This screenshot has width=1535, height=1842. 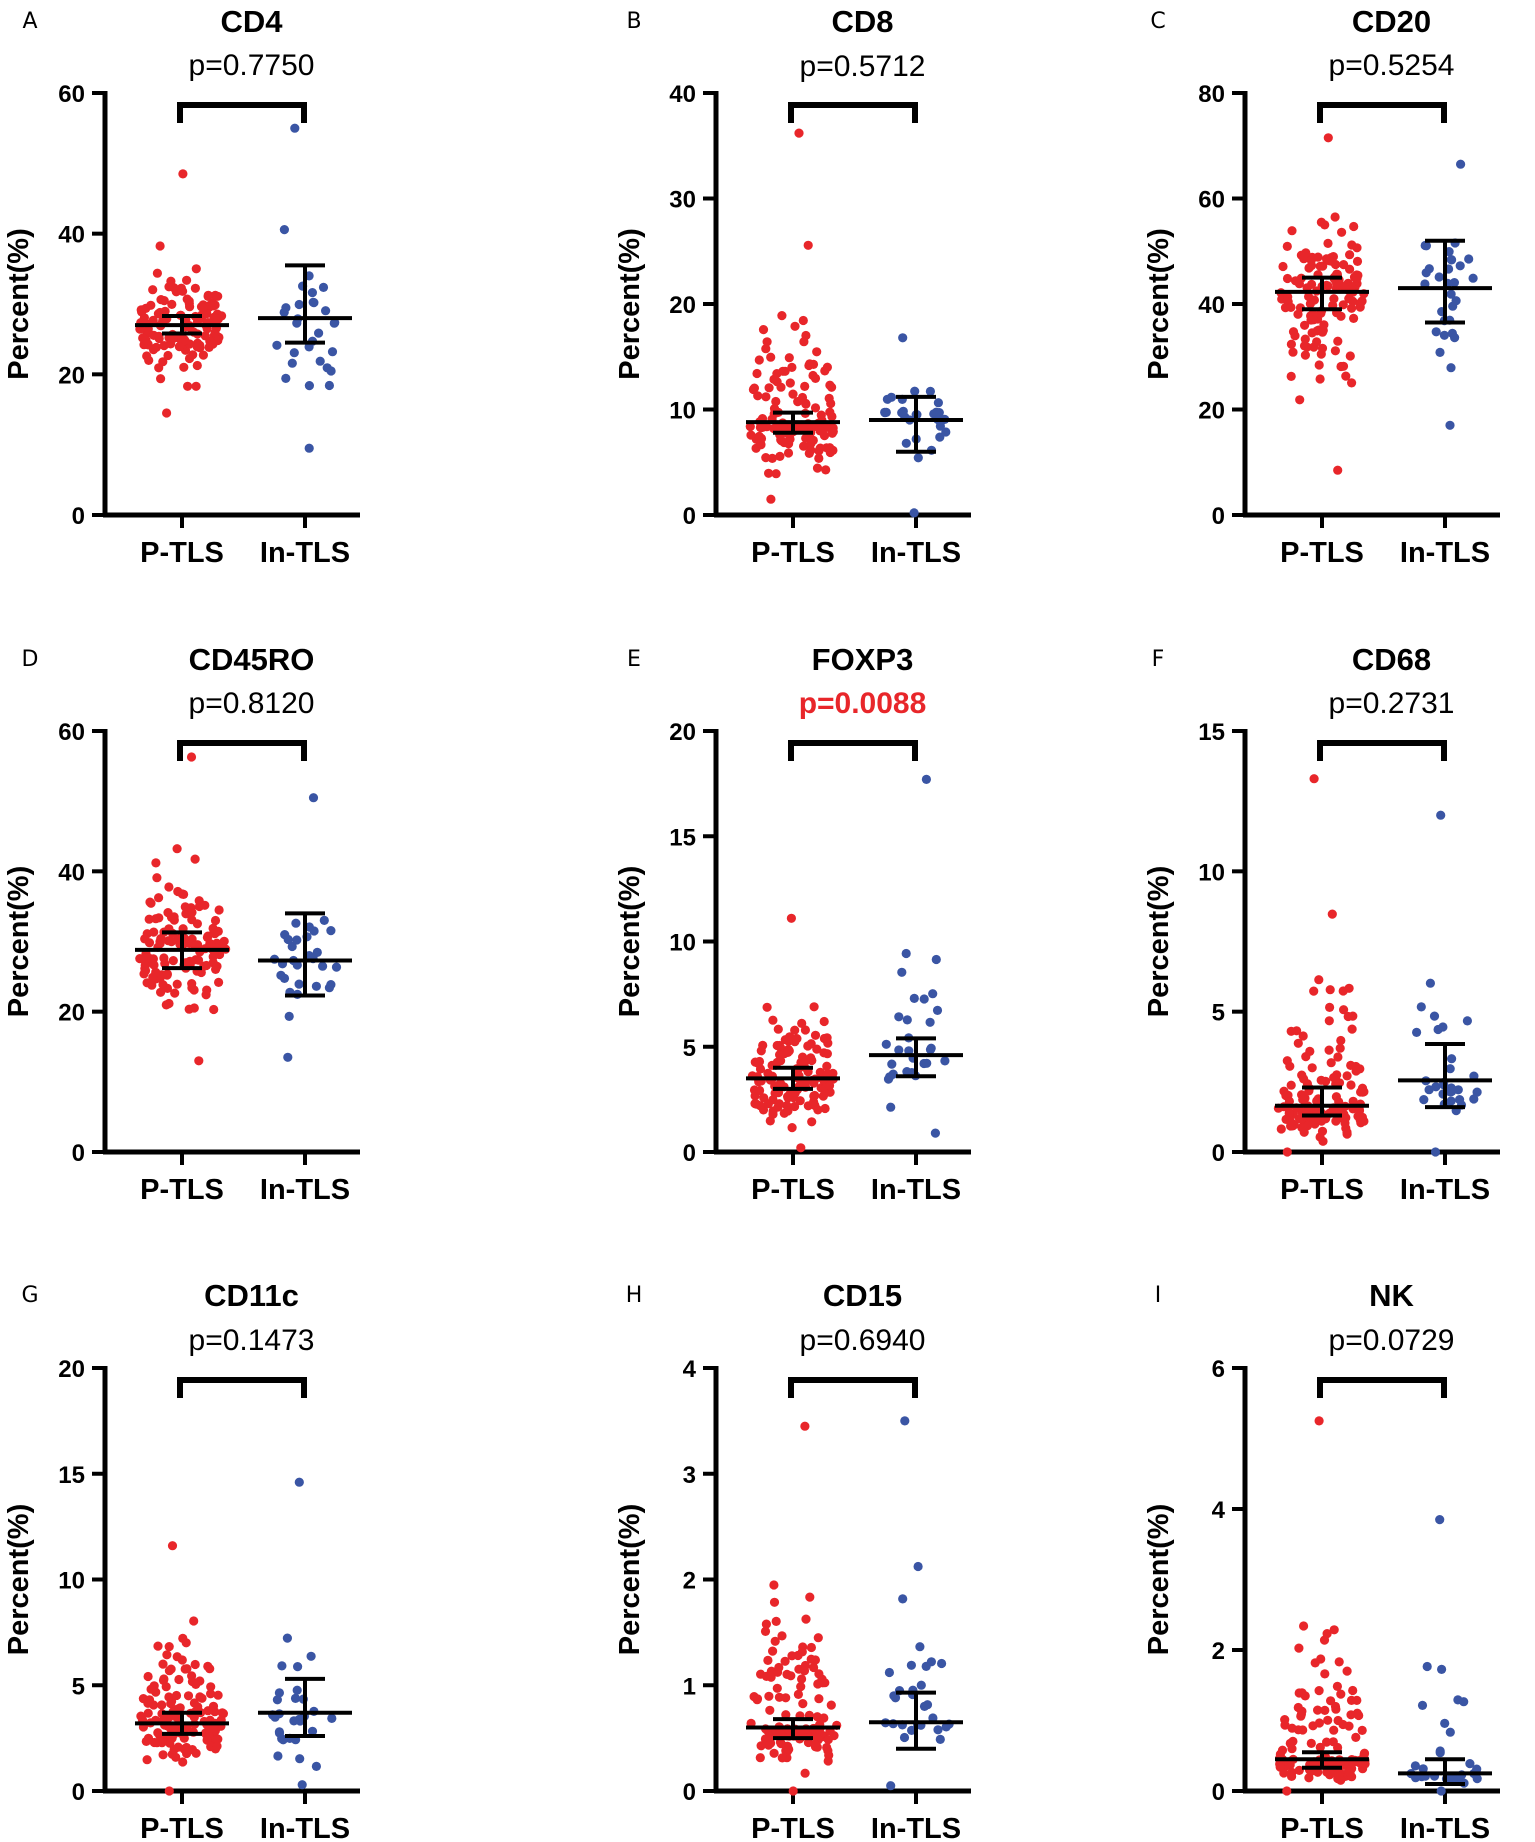 I want to click on y-tick-label: 15, so click(x=682, y=837).